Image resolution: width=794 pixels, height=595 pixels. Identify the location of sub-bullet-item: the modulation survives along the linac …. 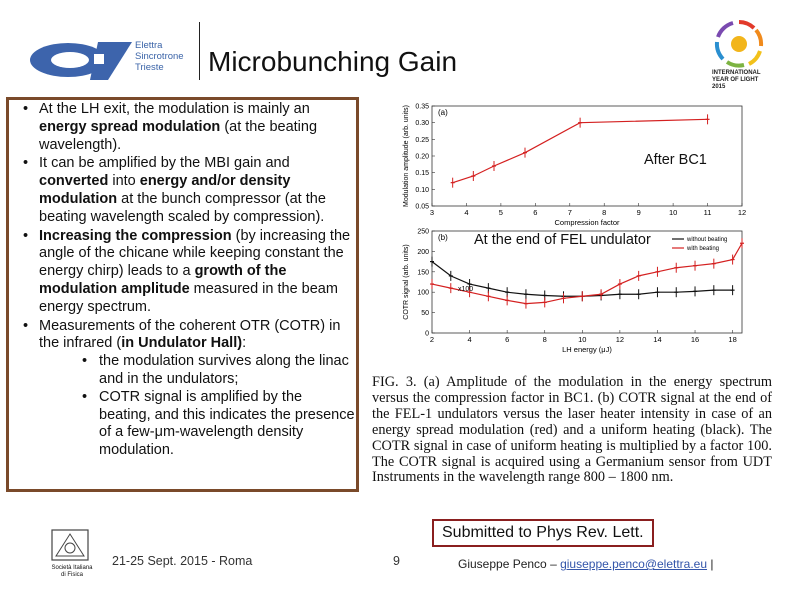
(182, 371).